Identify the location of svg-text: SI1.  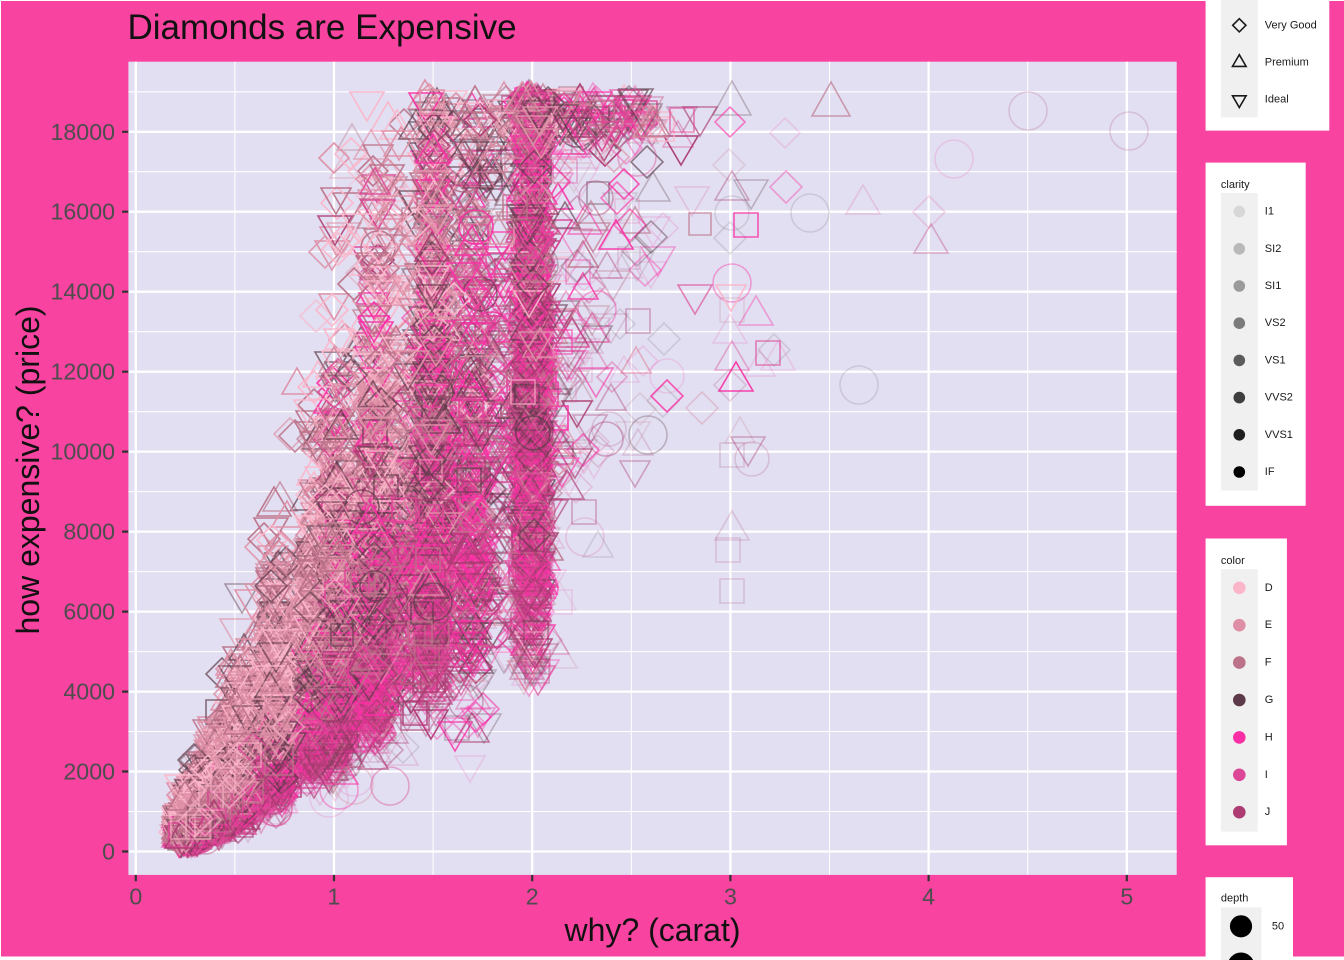
(1273, 286).